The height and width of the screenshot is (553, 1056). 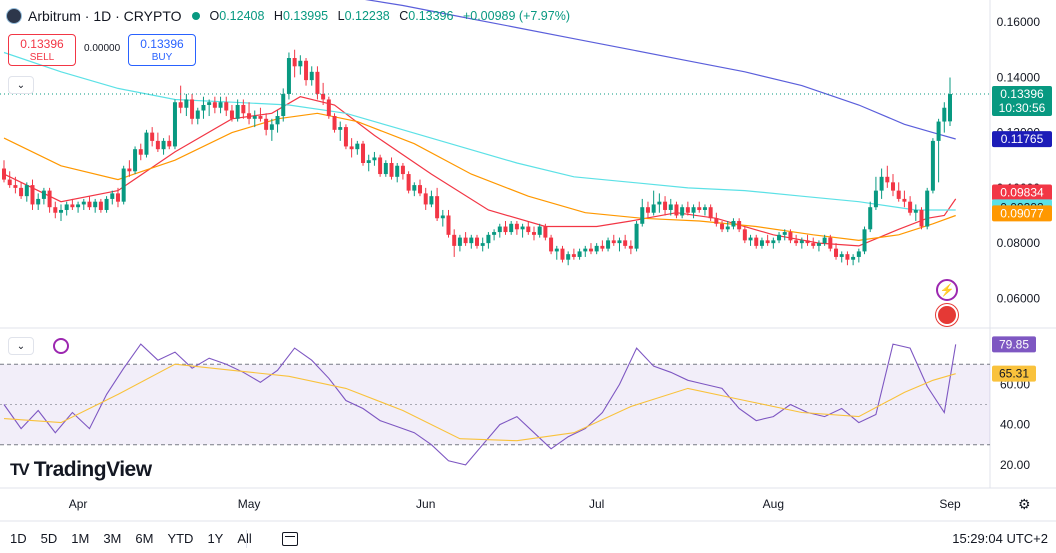 I want to click on sell-button: 0.13396 SELL, so click(x=42, y=50).